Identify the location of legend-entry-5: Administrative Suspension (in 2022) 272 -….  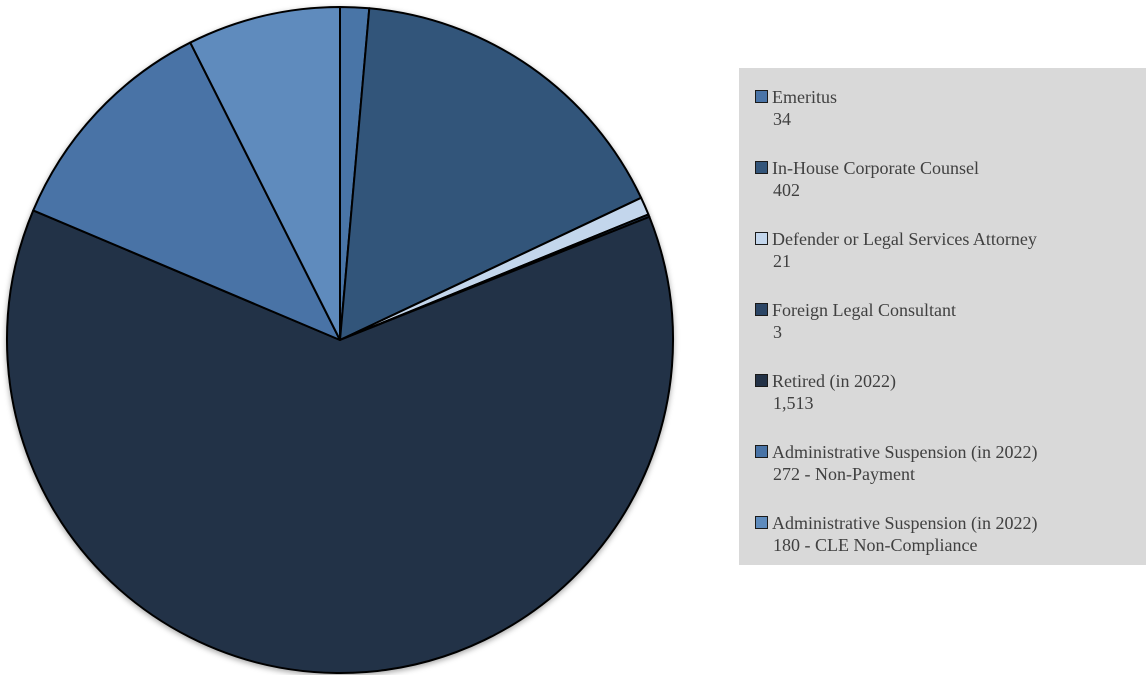
(950, 476).